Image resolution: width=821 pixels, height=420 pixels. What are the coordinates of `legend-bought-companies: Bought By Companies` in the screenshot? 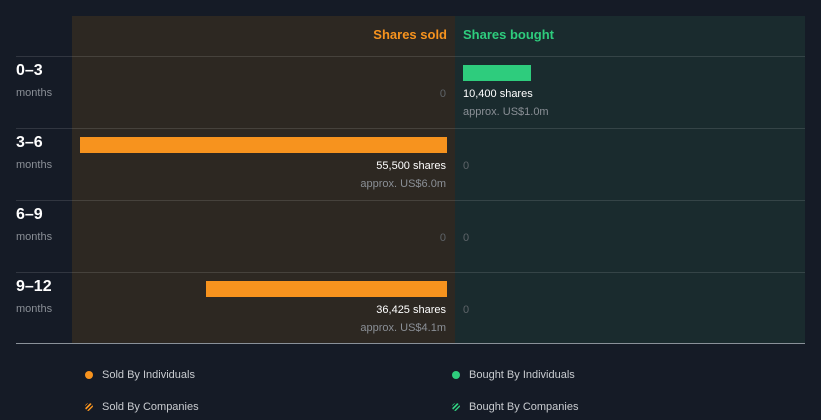 It's located at (515, 407).